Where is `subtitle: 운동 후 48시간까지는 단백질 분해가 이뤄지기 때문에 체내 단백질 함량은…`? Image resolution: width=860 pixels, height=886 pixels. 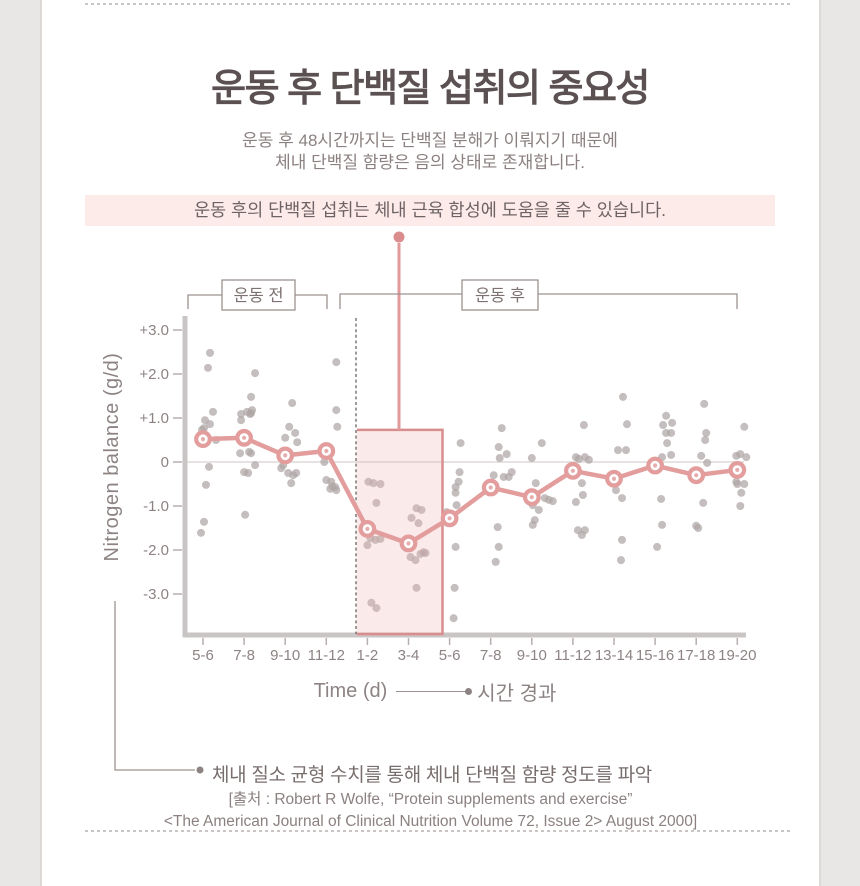
subtitle: 운동 후 48시간까지는 단백질 분해가 이뤄지기 때문에 체내 단백질 함량은… is located at coordinates (430, 152).